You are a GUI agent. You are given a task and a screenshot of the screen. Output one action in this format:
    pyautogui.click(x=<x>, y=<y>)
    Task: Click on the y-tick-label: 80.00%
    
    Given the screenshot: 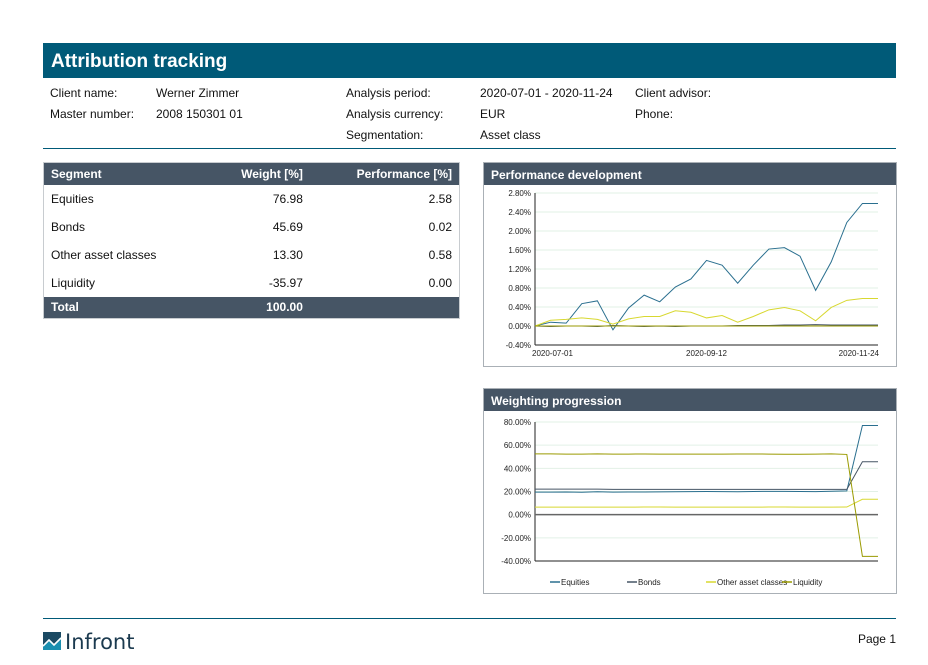 What is the action you would take?
    pyautogui.click(x=517, y=422)
    